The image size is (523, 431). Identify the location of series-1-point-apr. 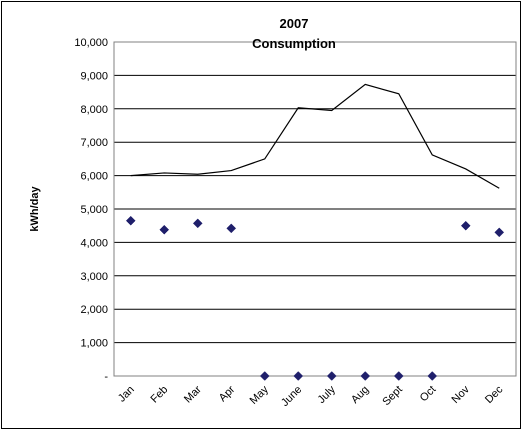
(231, 228).